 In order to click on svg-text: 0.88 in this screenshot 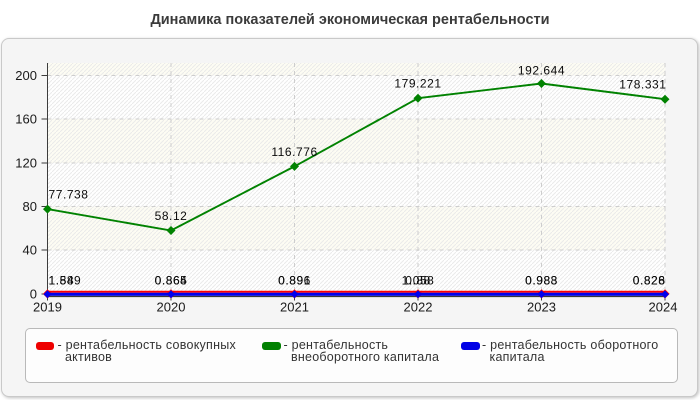, I will do `click(418, 281)`.